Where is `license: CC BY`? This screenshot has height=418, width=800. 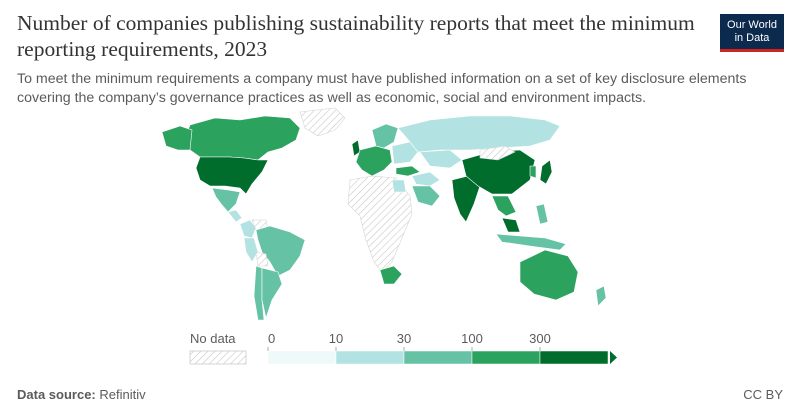 license: CC BY is located at coordinates (763, 394).